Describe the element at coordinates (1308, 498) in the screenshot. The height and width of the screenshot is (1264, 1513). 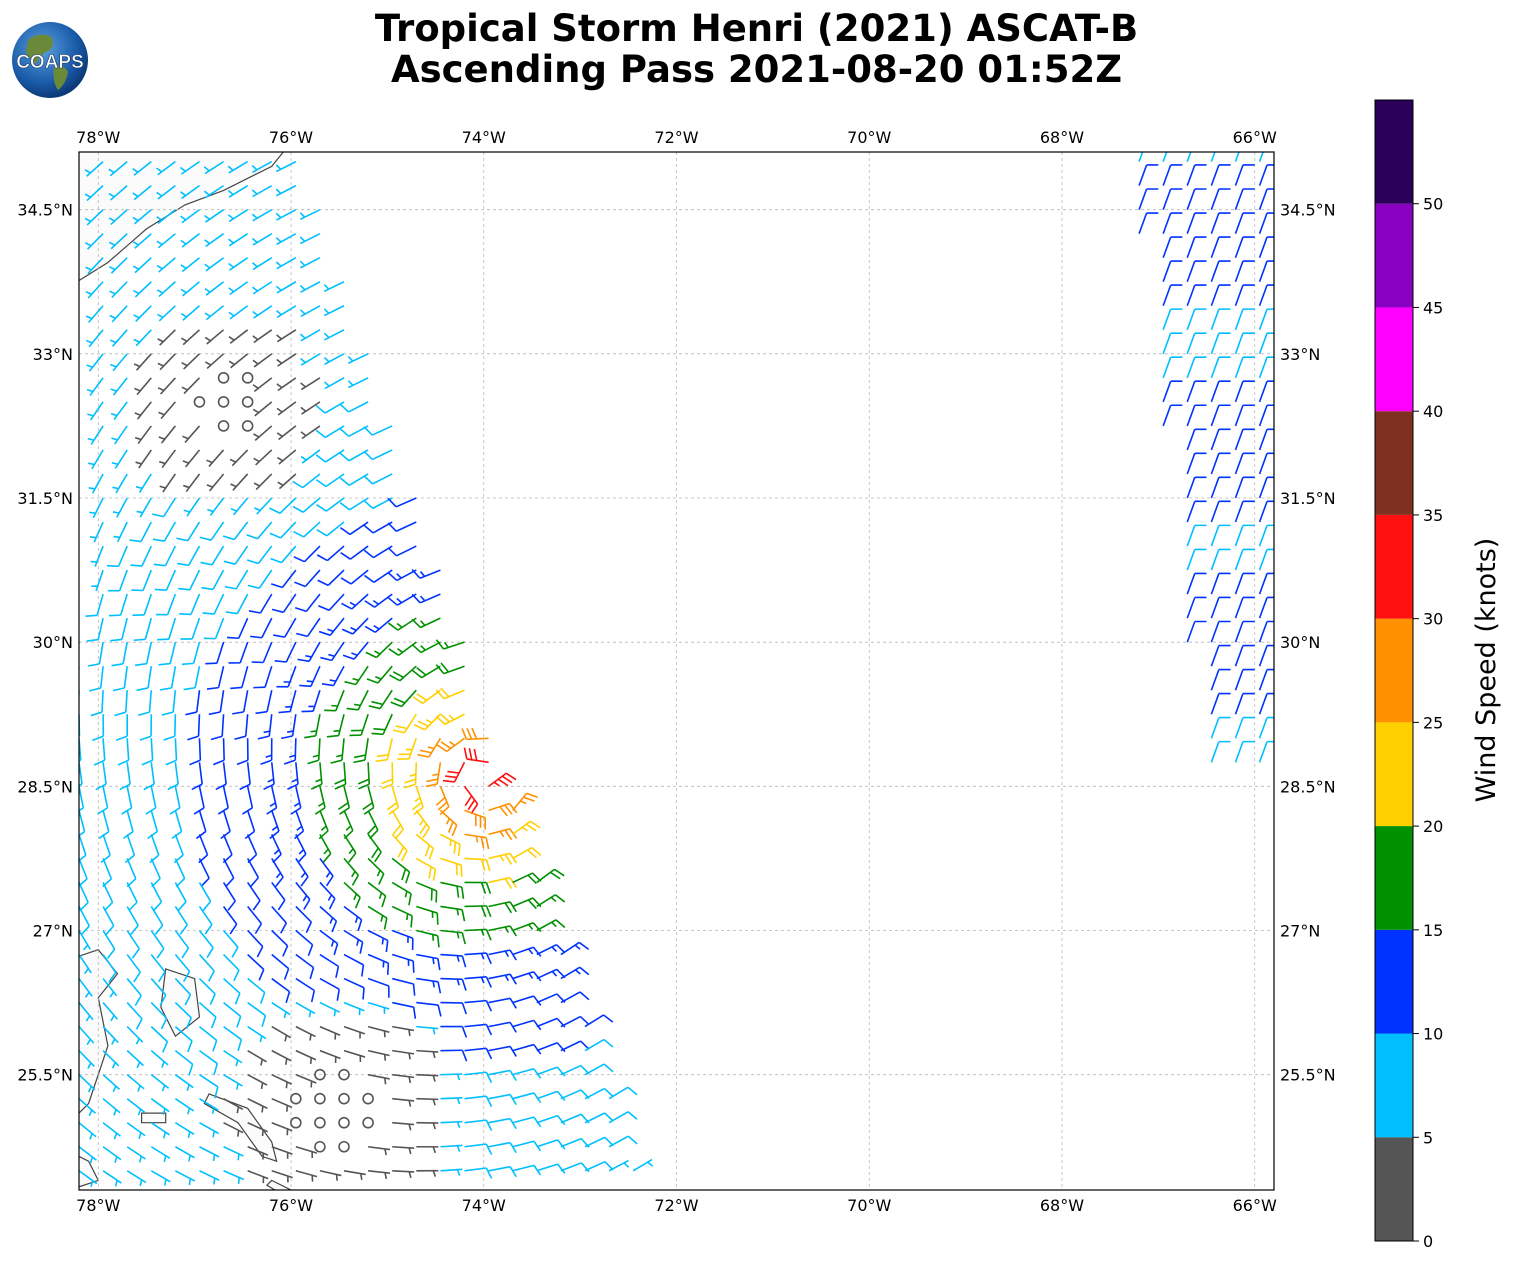
I see `lat-tick-label-right: 31.5°N` at that location.